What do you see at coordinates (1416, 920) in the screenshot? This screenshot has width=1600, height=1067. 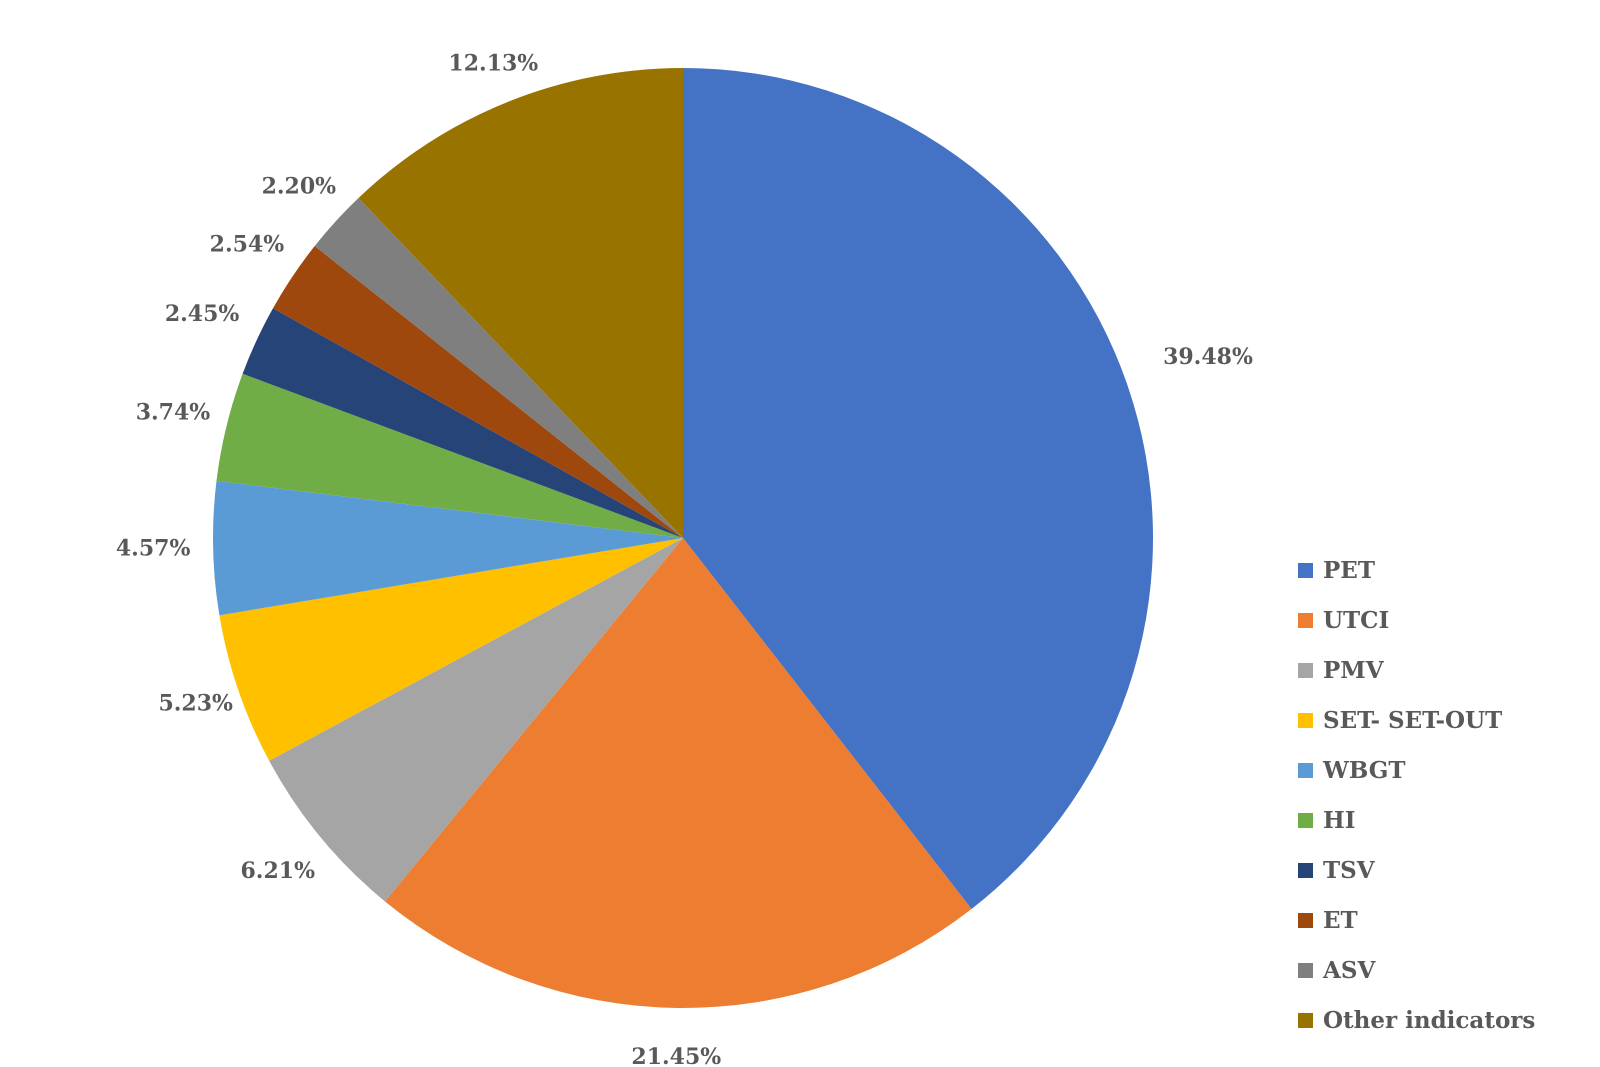 I see `legend-item: ET` at bounding box center [1416, 920].